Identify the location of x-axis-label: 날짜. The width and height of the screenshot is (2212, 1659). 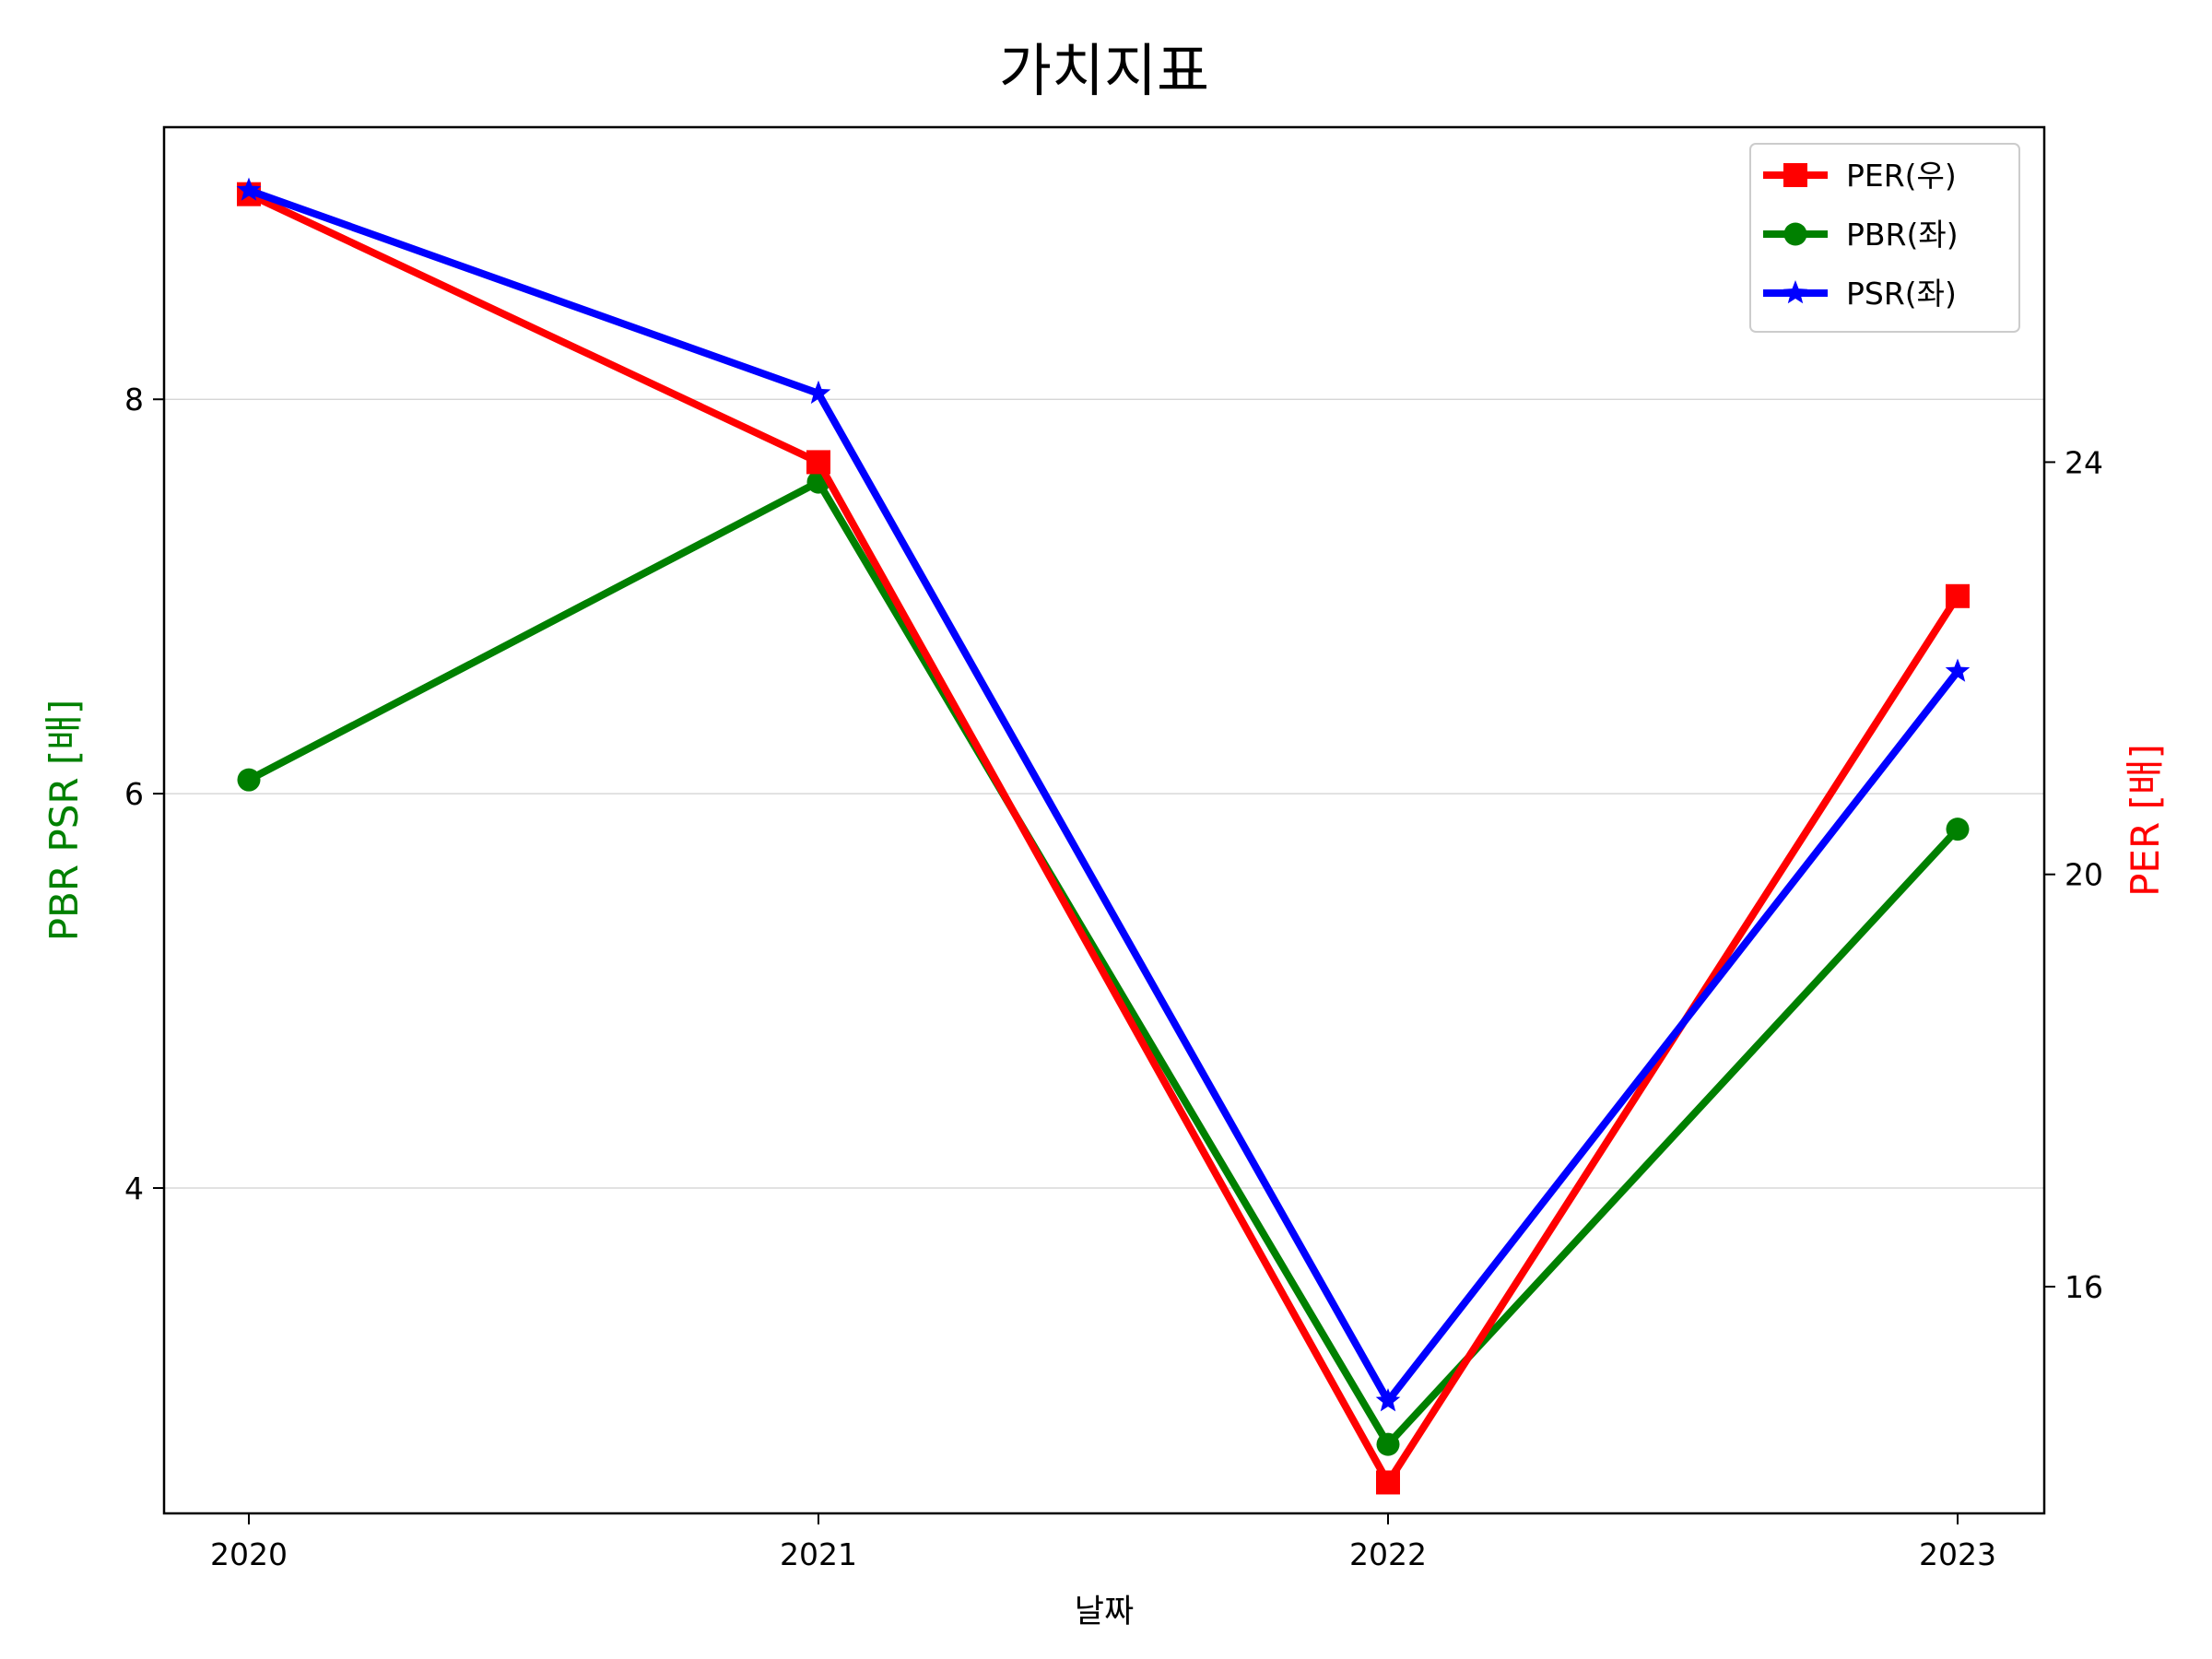
(1104, 1612).